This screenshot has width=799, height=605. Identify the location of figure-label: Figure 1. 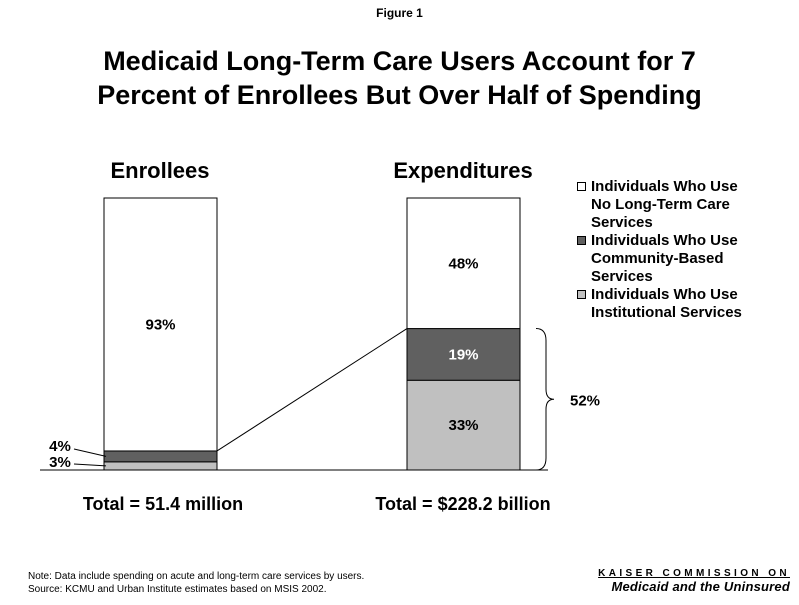
(399, 13).